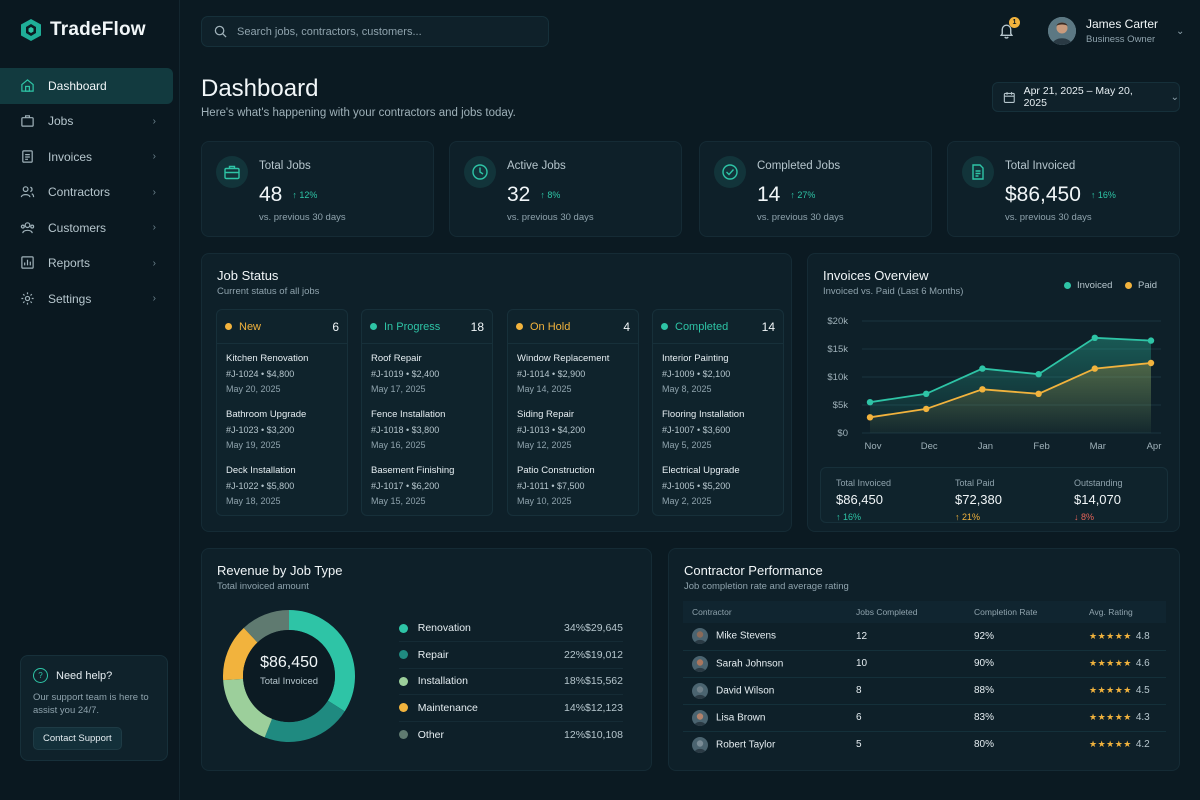  Describe the element at coordinates (412, 326) in the screenshot. I see `column-name: In Progress` at that location.